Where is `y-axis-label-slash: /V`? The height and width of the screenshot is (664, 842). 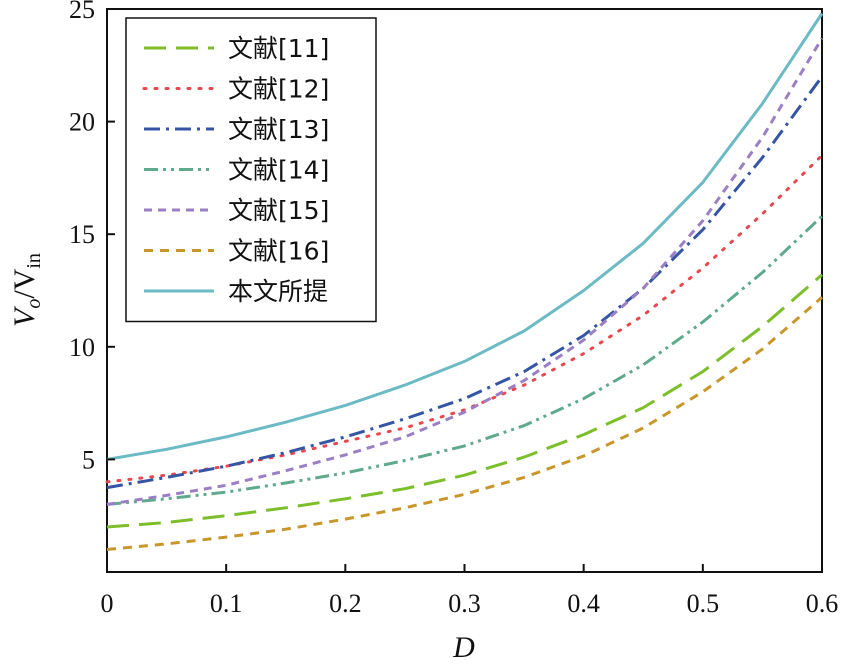 y-axis-label-slash: /V is located at coordinates (24, 283).